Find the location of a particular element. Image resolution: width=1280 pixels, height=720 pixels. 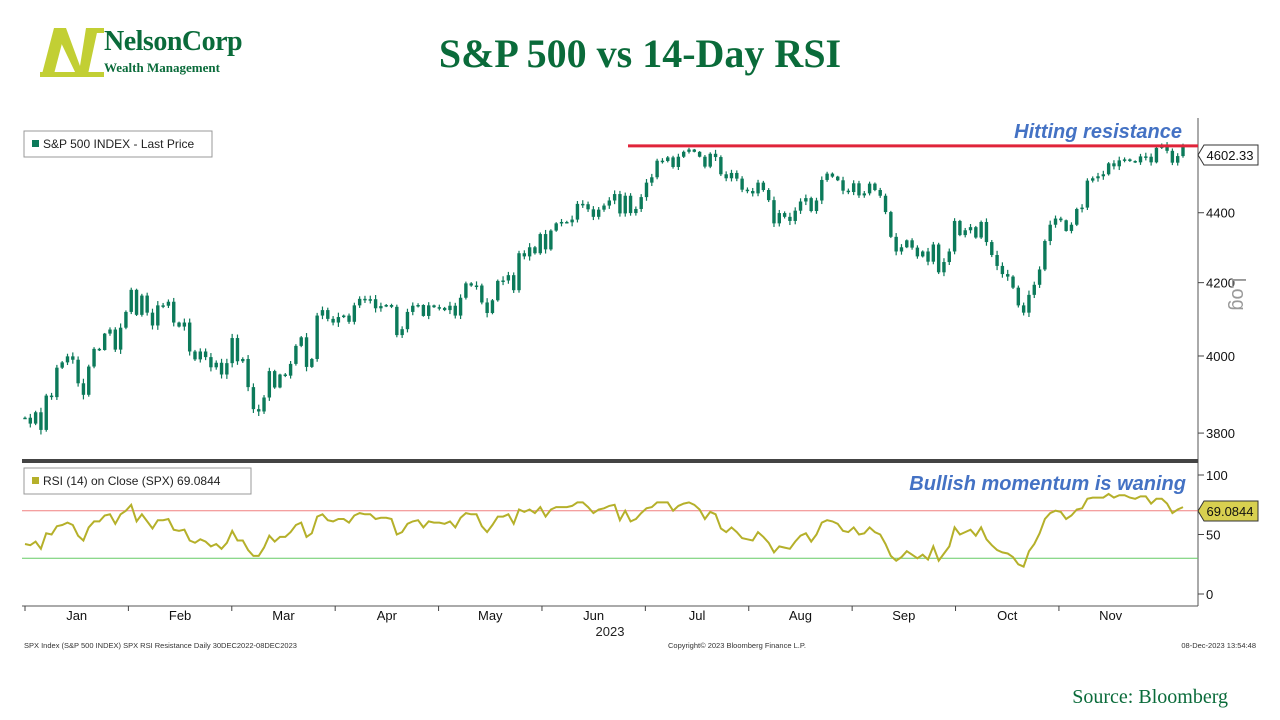

rsi-legend: RSI (14) on Close (SPX) 69.0844 is located at coordinates (137, 481).